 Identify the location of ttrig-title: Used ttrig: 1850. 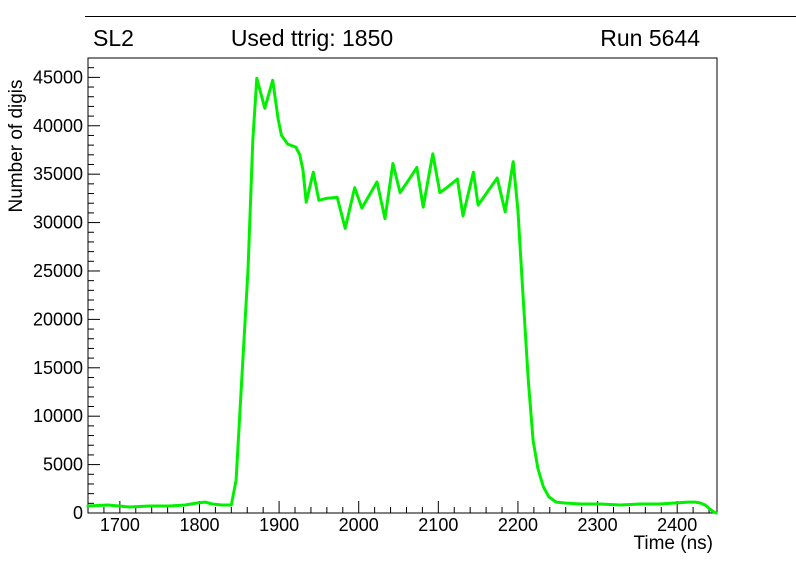
(312, 38).